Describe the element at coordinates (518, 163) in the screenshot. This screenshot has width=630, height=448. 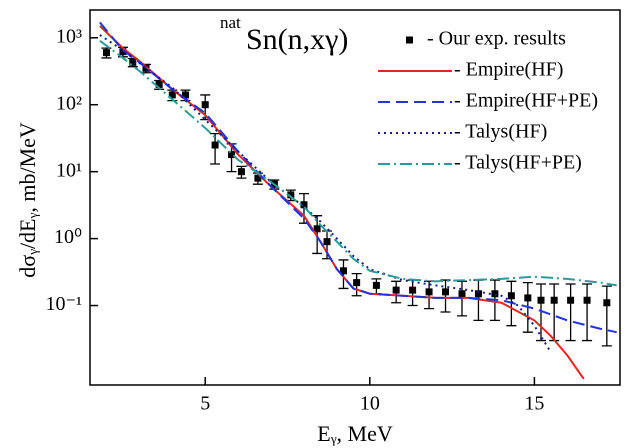
I see `legend-label: - Talys(HF+PE)` at that location.